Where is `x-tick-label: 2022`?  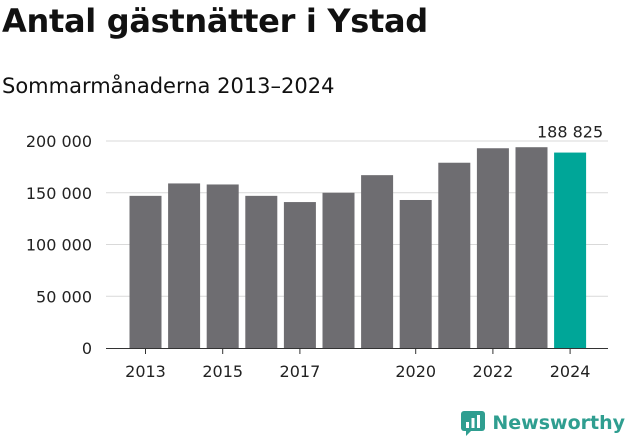 x-tick-label: 2022 is located at coordinates (493, 371).